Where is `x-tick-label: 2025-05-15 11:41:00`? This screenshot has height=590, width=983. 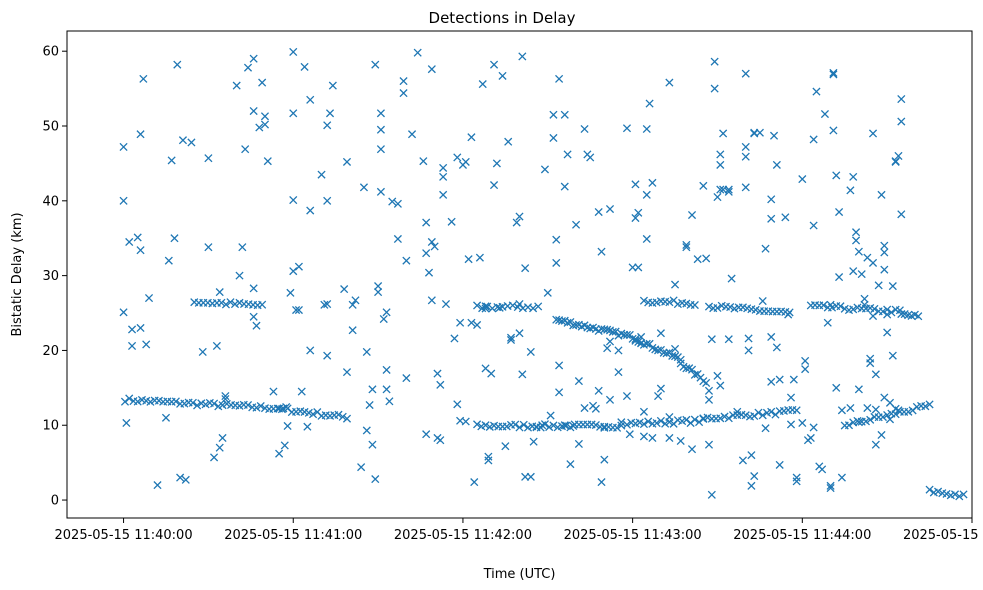
x-tick-label: 2025-05-15 11:41:00 is located at coordinates (293, 535).